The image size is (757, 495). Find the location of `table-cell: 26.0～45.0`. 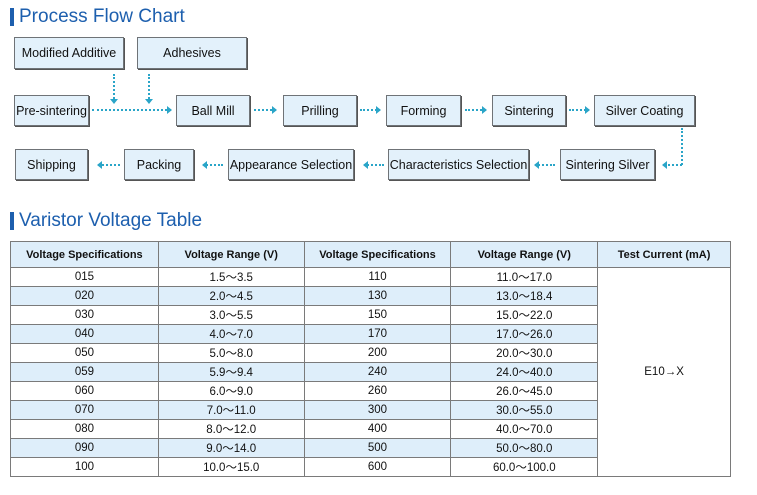

table-cell: 26.0～45.0 is located at coordinates (524, 391).